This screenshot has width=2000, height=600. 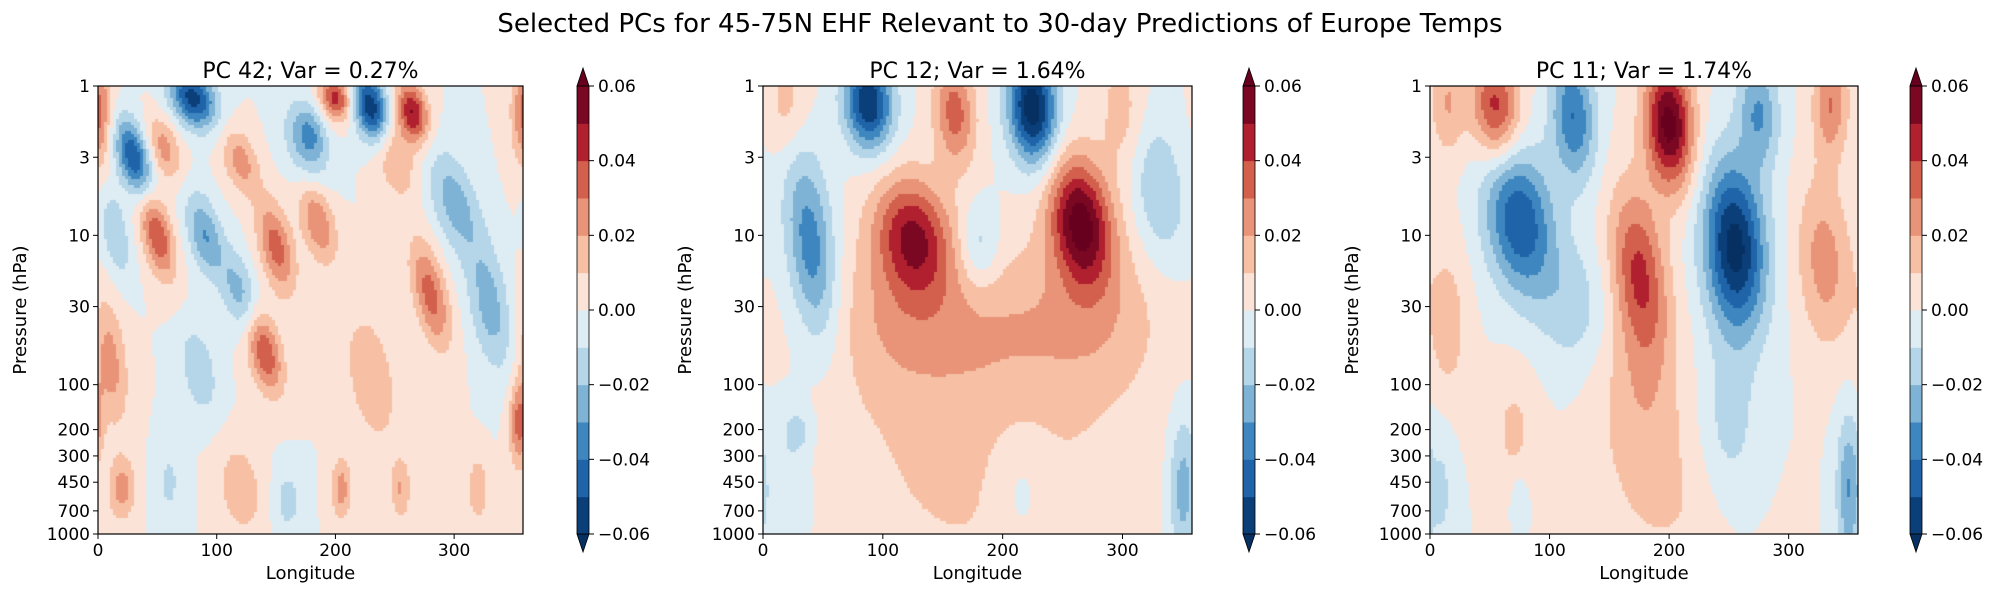 What do you see at coordinates (749, 87) in the screenshot?
I see `y-tick-label: 1` at bounding box center [749, 87].